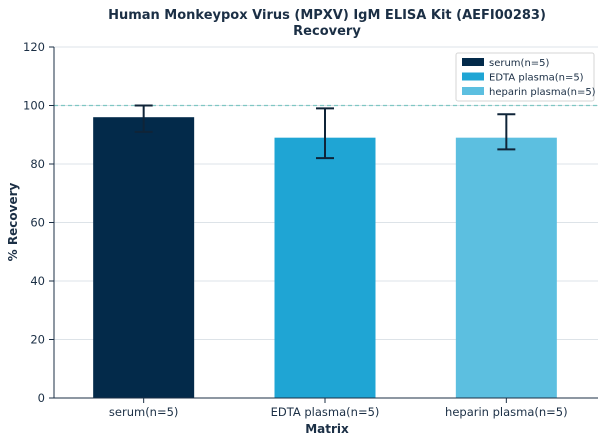 The width and height of the screenshot is (608, 444). Describe the element at coordinates (37, 164) in the screenshot. I see `y-tick-label: 80` at that location.